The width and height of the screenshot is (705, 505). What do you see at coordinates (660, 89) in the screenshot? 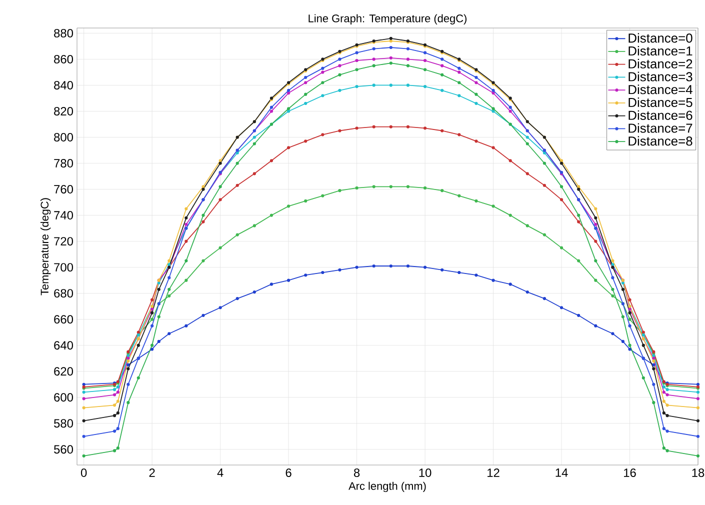
I see `legend-label: Distance=4` at bounding box center [660, 89].